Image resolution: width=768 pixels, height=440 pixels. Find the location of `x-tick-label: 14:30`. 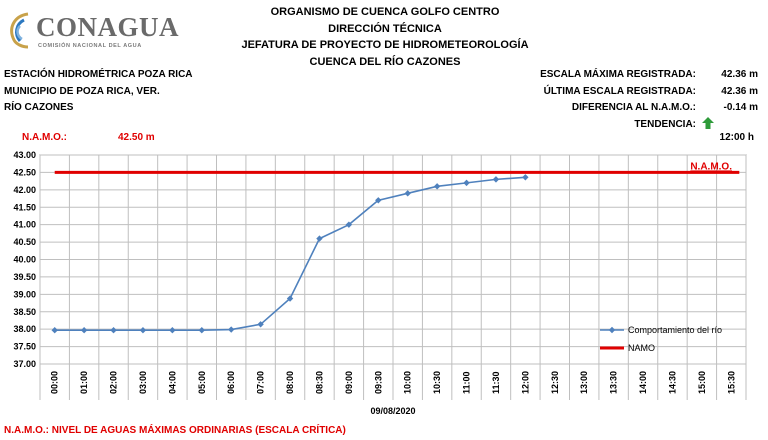

x-tick-label: 14:30 is located at coordinates (672, 382).